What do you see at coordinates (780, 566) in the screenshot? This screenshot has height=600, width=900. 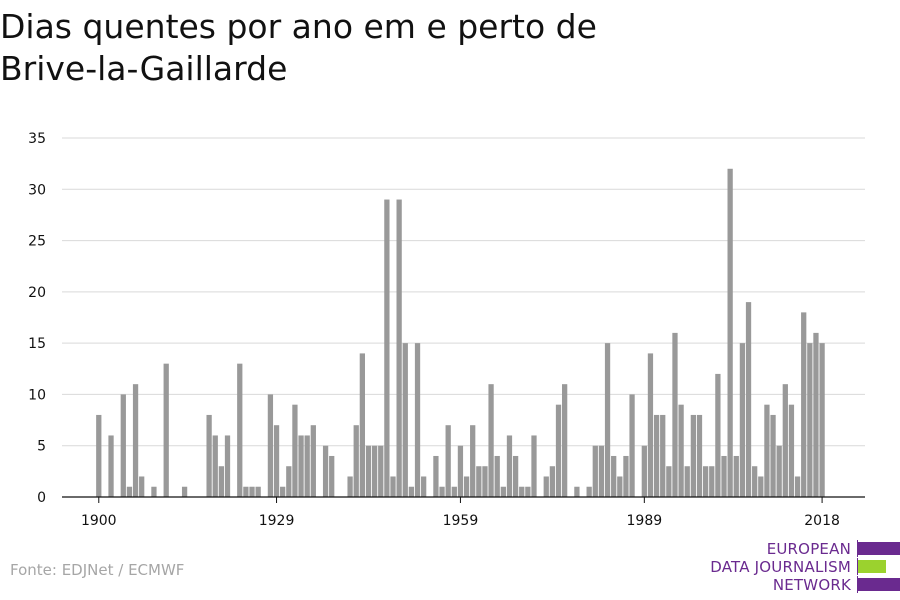 I see `logo-line-2: DATA JOURNALISM` at bounding box center [780, 566].